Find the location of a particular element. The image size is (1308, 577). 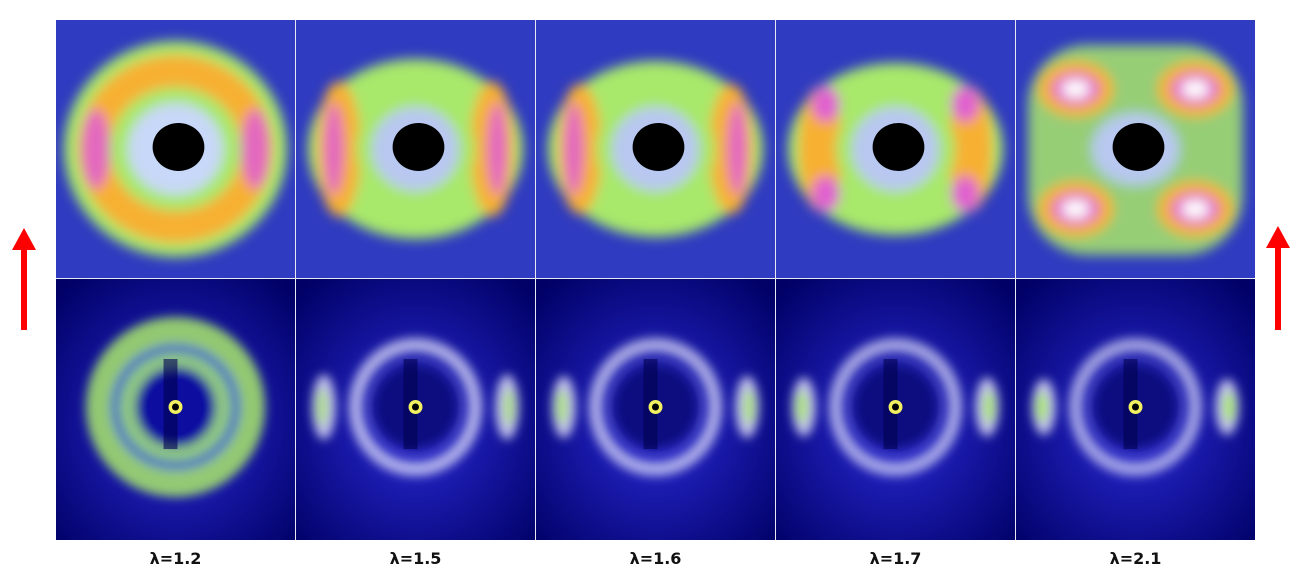

stretch-direction-arrow-right is located at coordinates (1278, 278).